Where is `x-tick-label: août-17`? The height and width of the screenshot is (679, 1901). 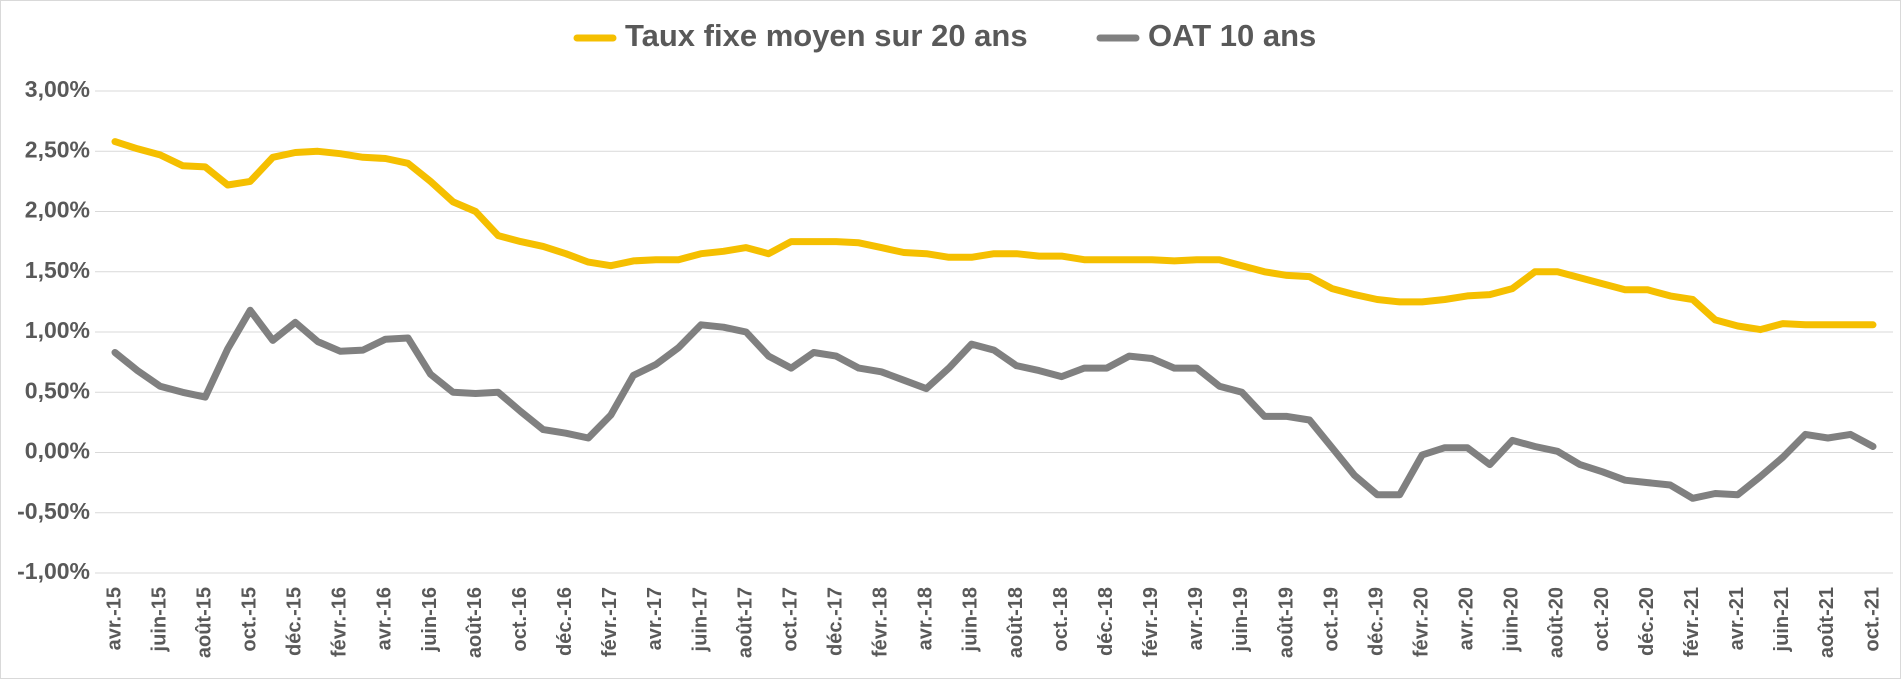 x-tick-label: août-17 is located at coordinates (745, 622).